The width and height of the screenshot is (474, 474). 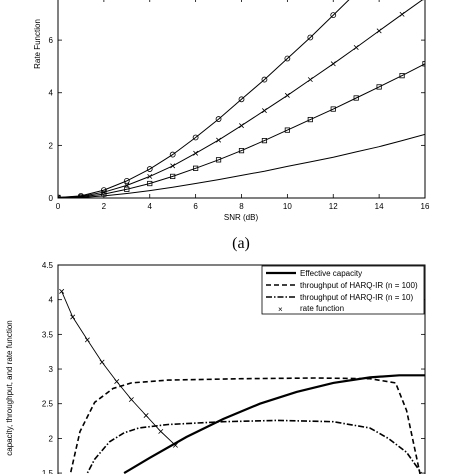 What do you see at coordinates (357, 297) in the screenshot?
I see `legend-label-harq-10: throughput of HARQ-IR (n = 10)` at bounding box center [357, 297].